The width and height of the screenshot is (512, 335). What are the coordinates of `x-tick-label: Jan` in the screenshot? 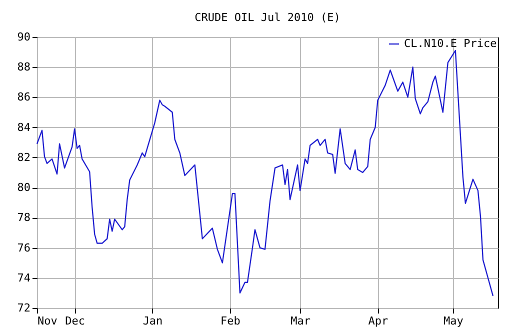 It's located at (152, 321).